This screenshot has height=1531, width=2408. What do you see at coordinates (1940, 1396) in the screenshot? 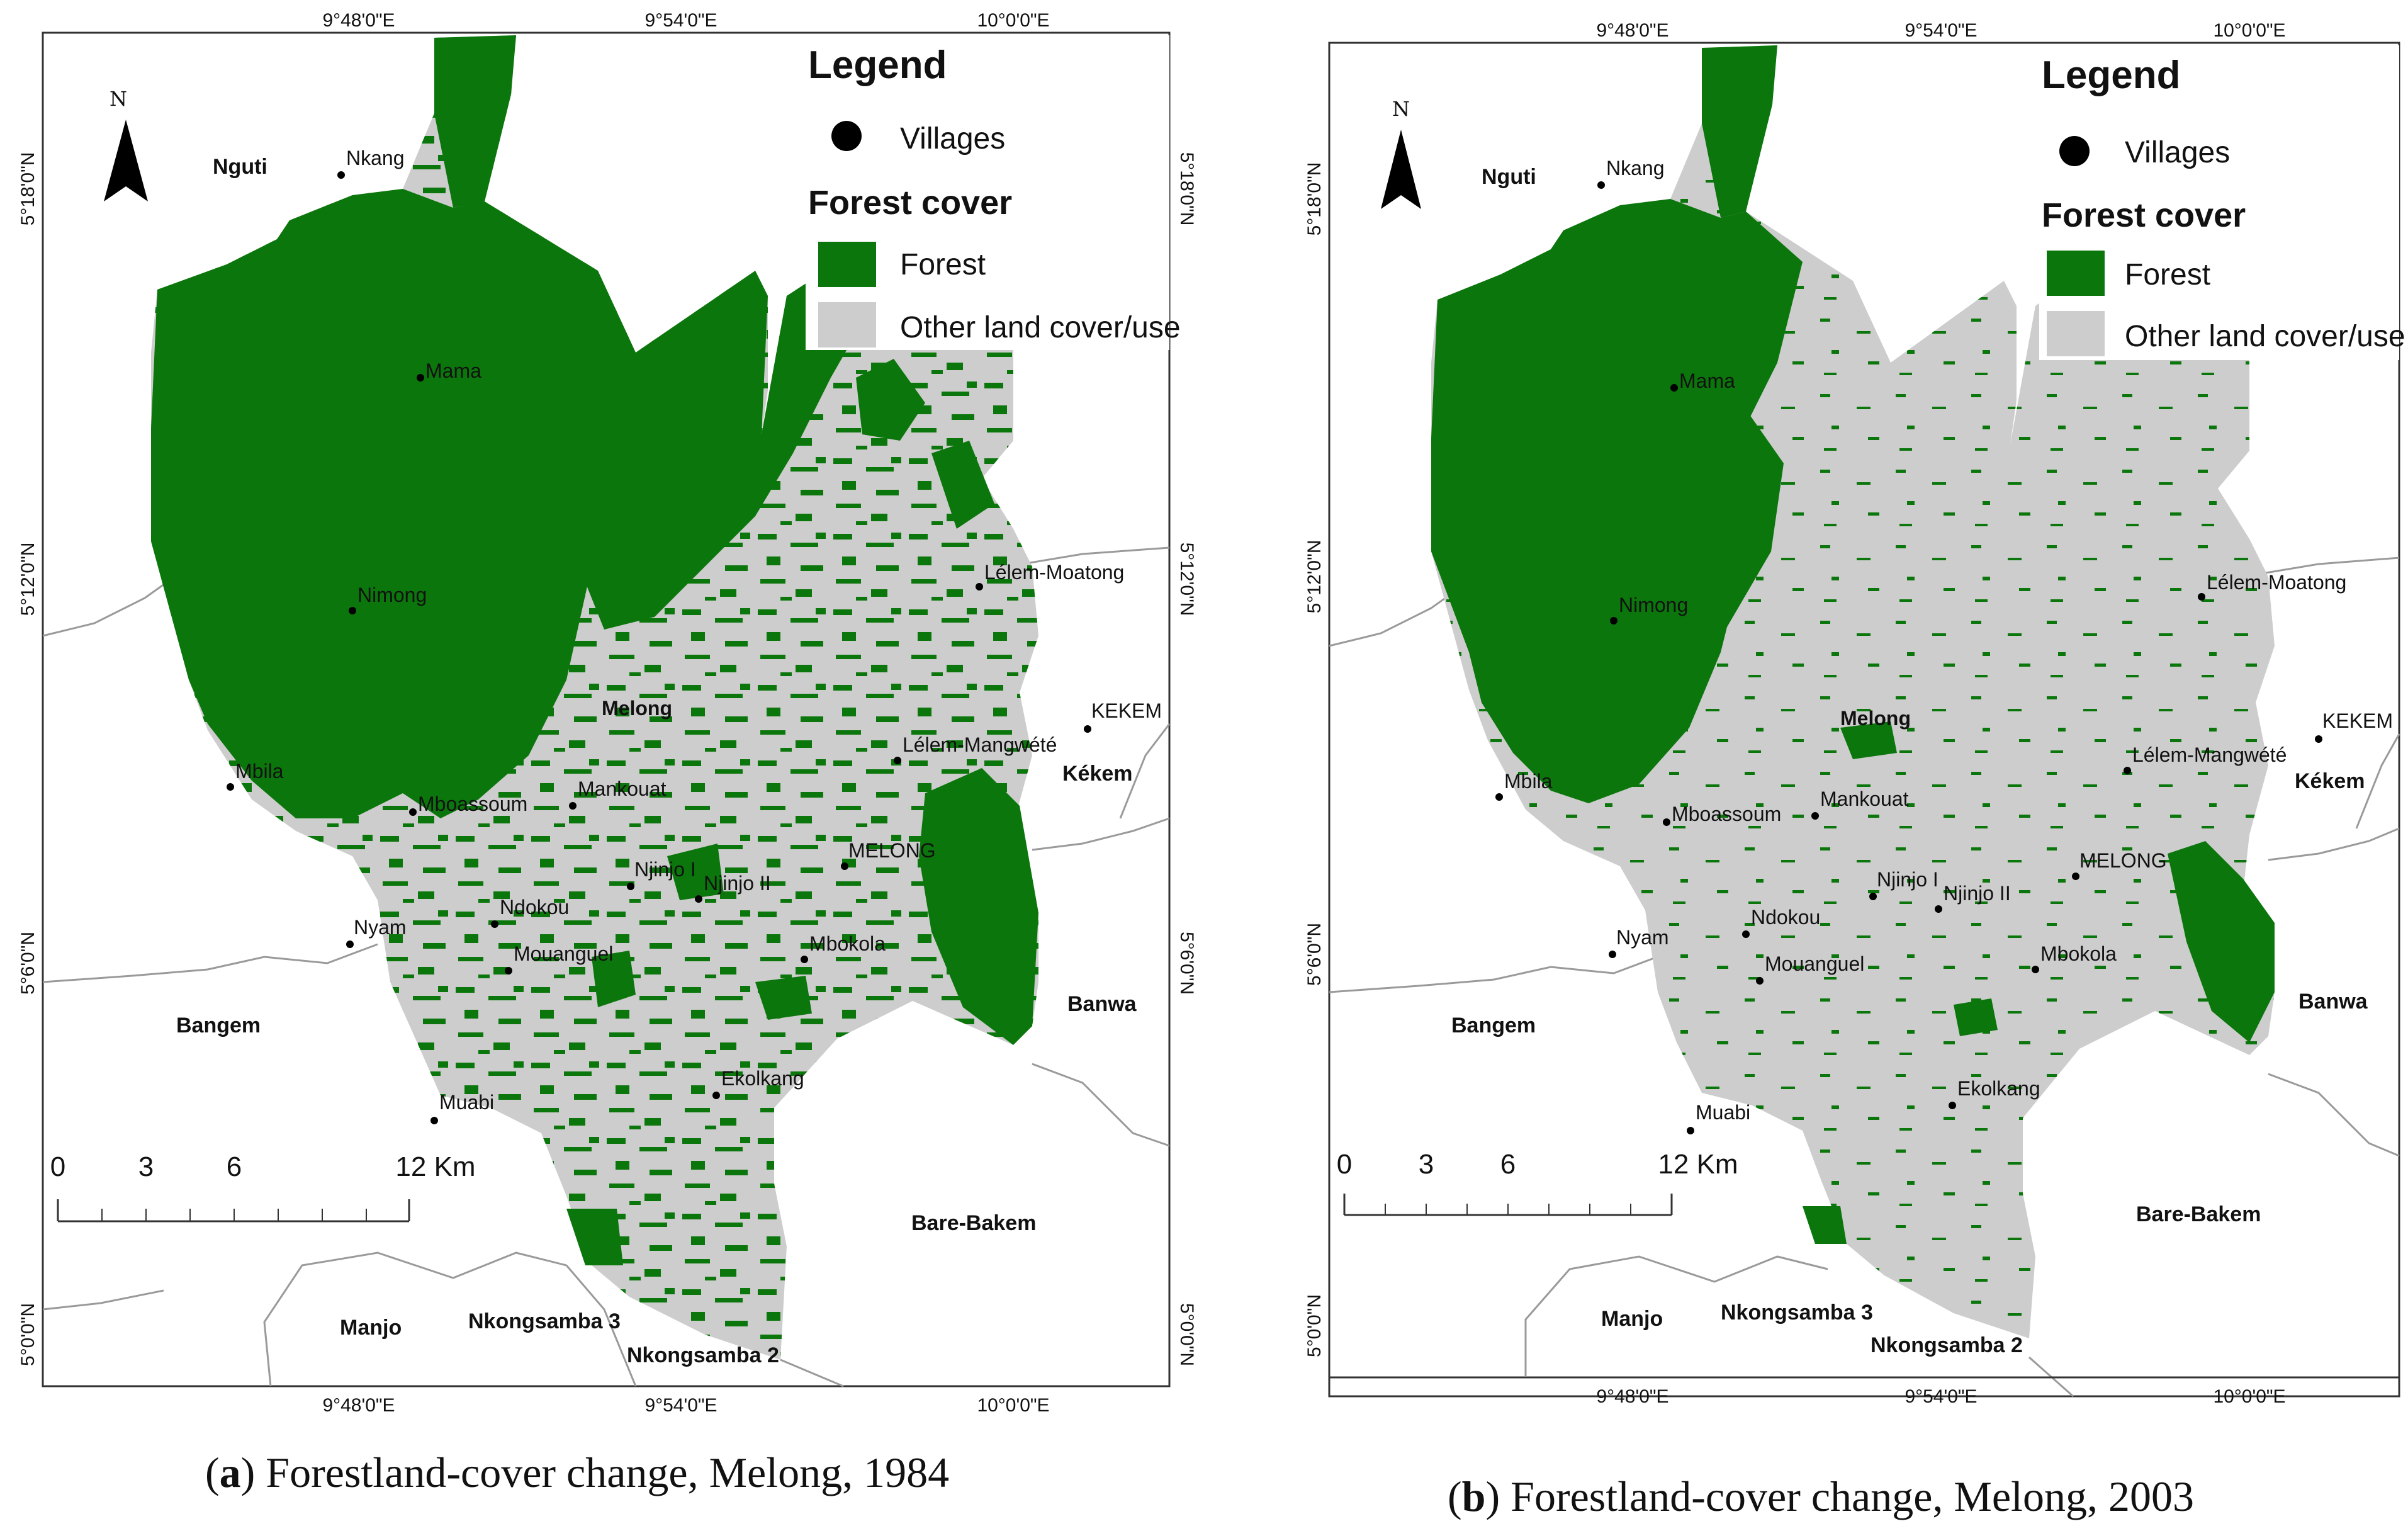
I see `map-b-lon-bottom-2: 9°54'0"E` at bounding box center [1940, 1396].